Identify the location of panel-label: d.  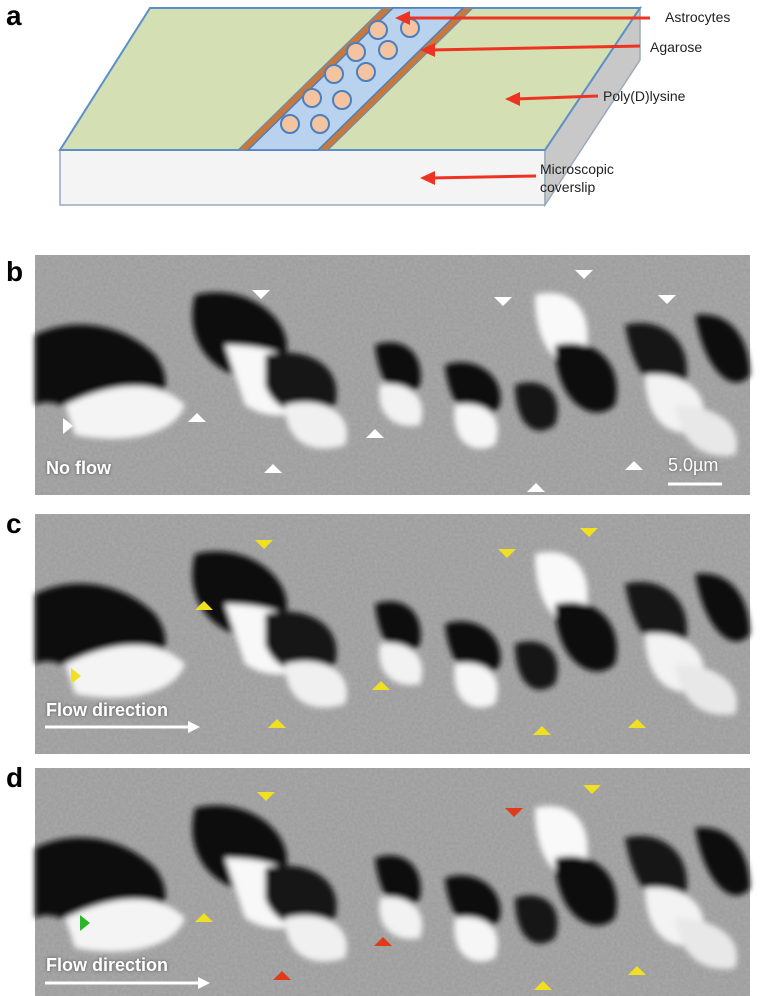
(15, 777).